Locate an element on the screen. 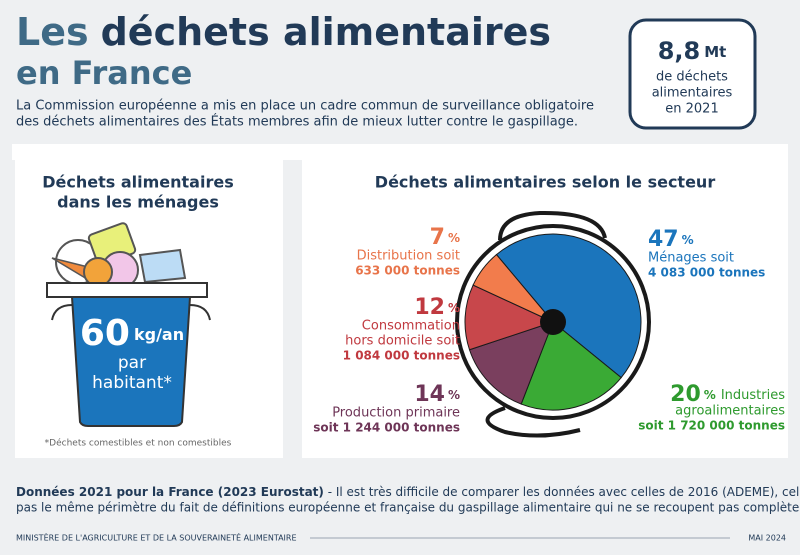 The height and width of the screenshot is (555, 800). badge is located at coordinates (692, 74).